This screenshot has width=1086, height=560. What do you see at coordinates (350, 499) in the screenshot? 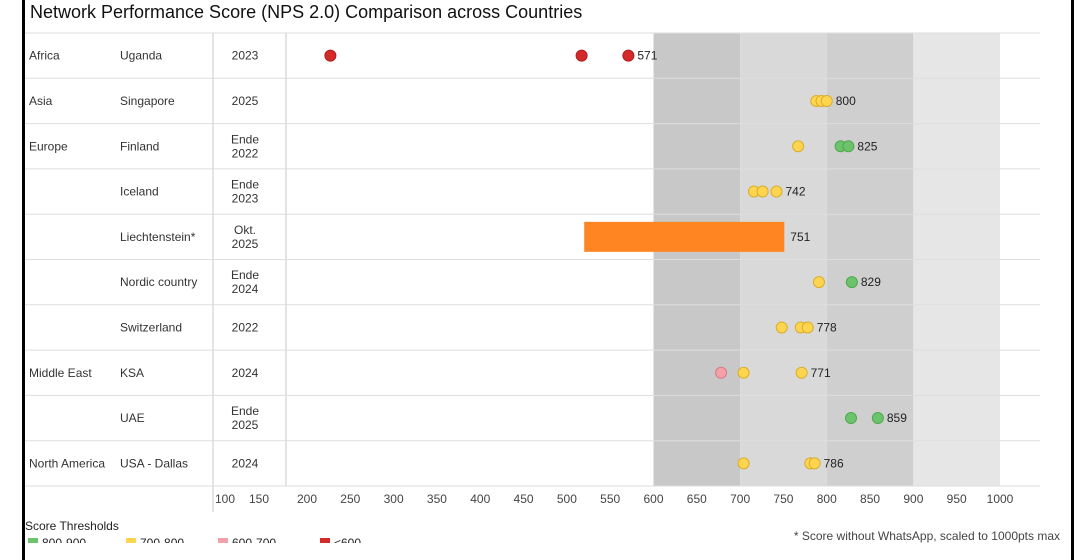
I see `x-tick-label: 250` at bounding box center [350, 499].